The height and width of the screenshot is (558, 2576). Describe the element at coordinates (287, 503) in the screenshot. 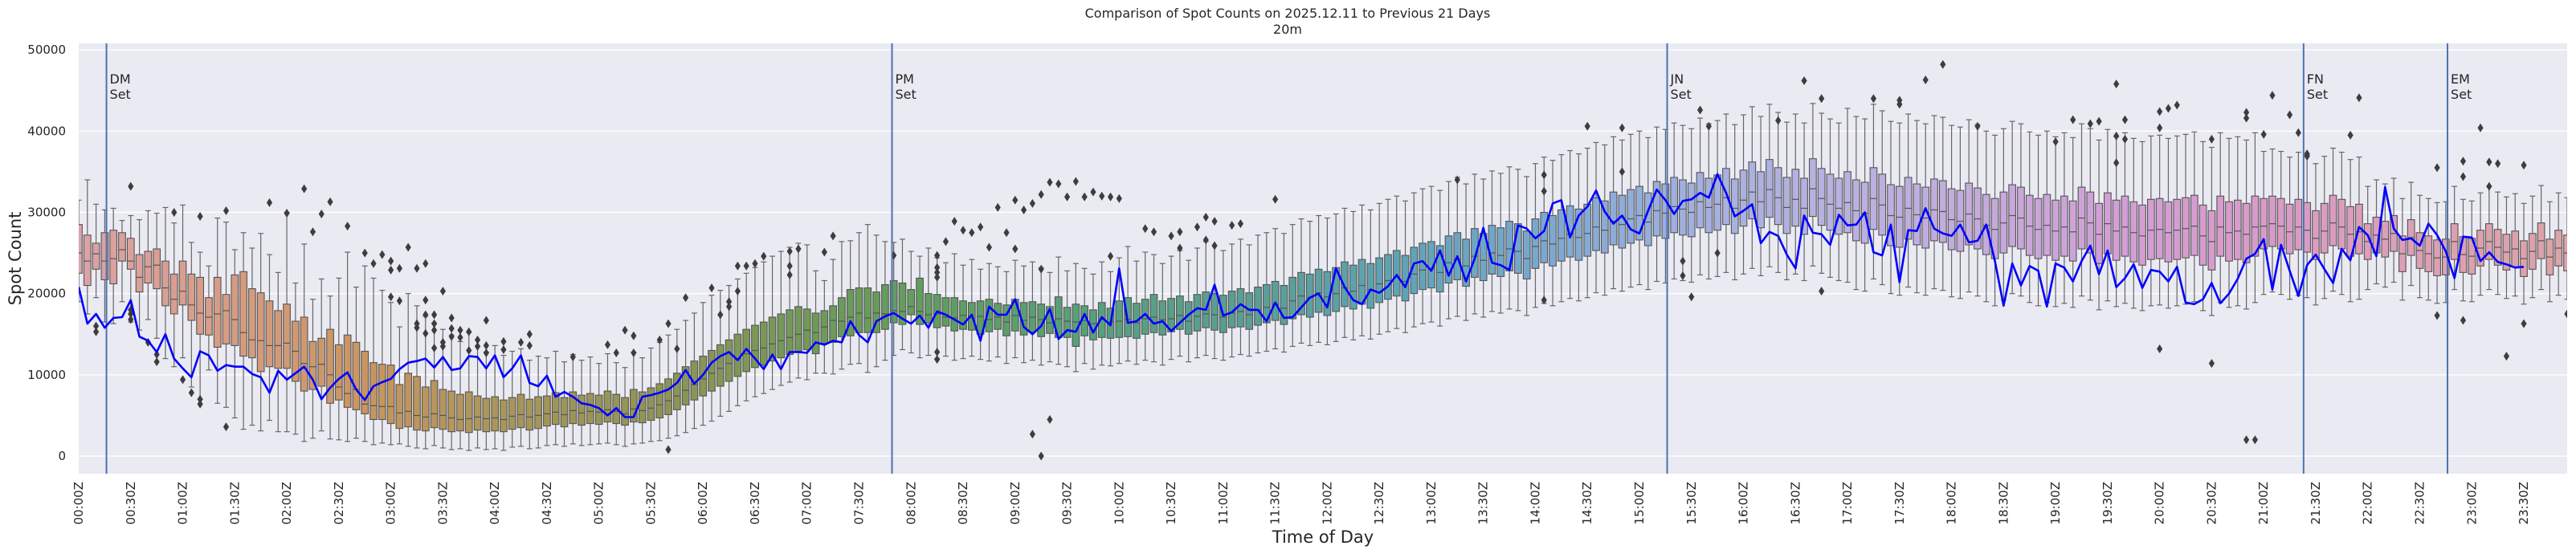

I see `x-tick-label: 02:00Z` at that location.